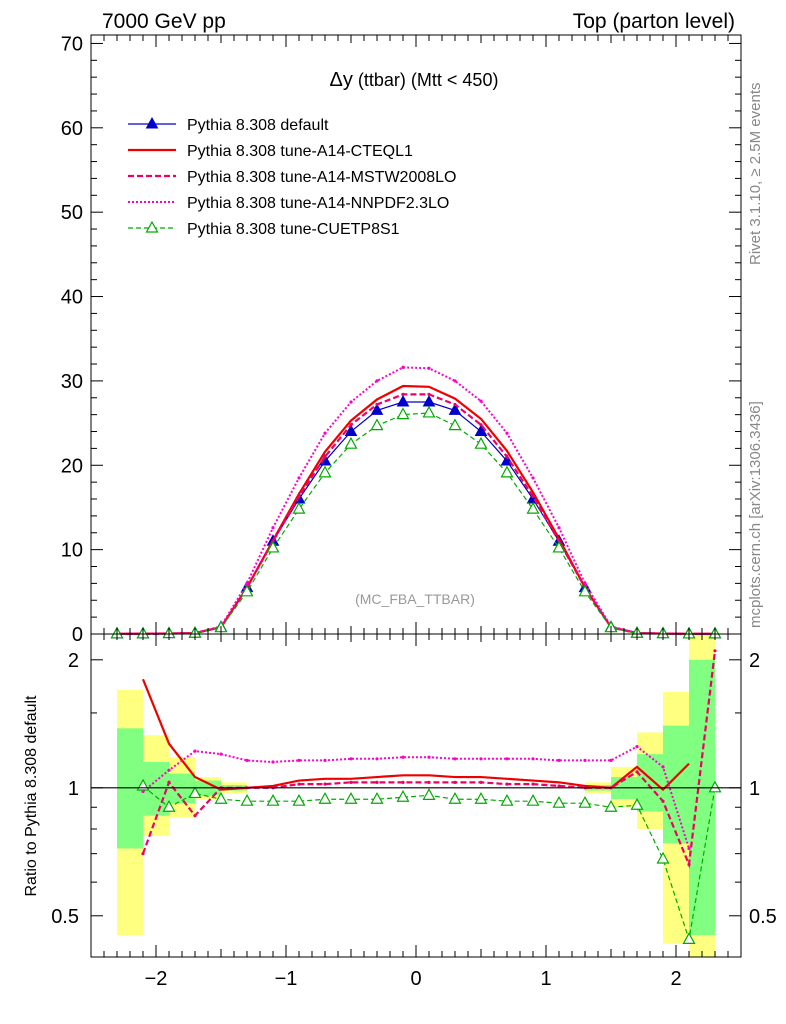  I want to click on legend-label: Pythia 8.308 tune-A14-NNPDF2.3LO, so click(318, 203).